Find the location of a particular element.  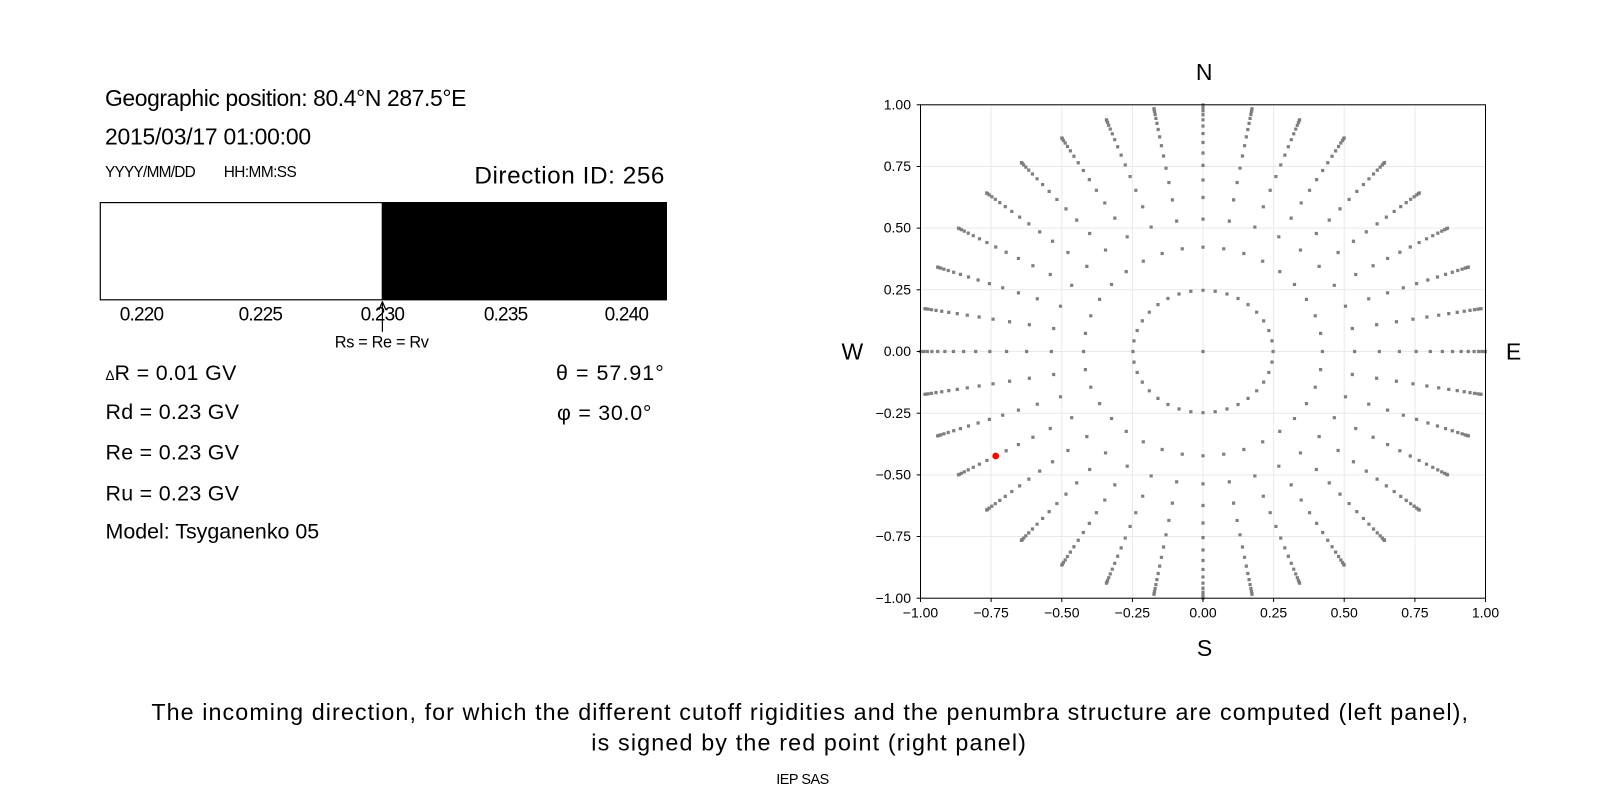

svg-text: φ = 30.0° is located at coordinates (604, 413).